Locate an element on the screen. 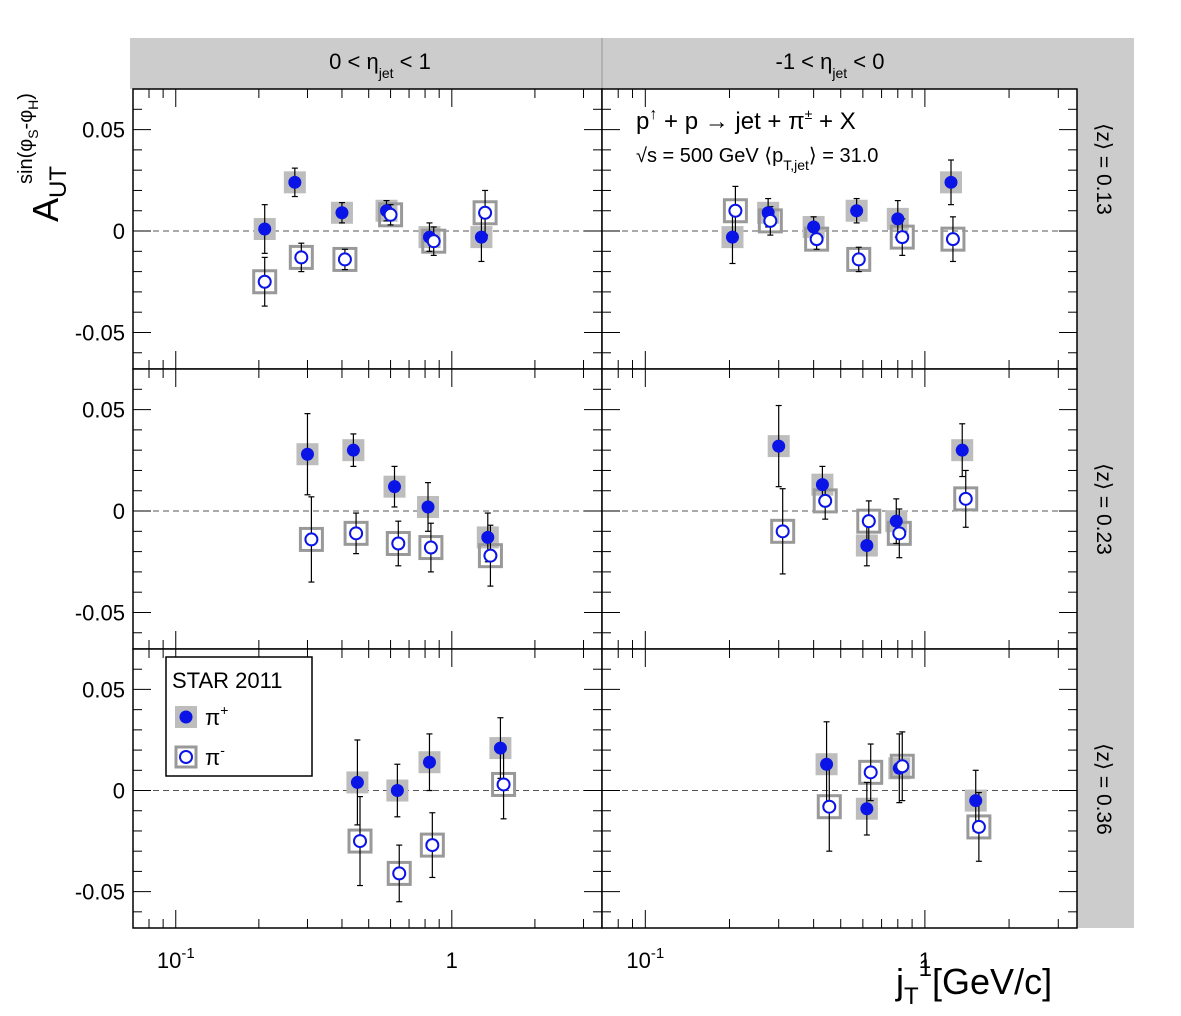  panel-r1-c0: 0.05 0 -0.05 is located at coordinates (339, 509).